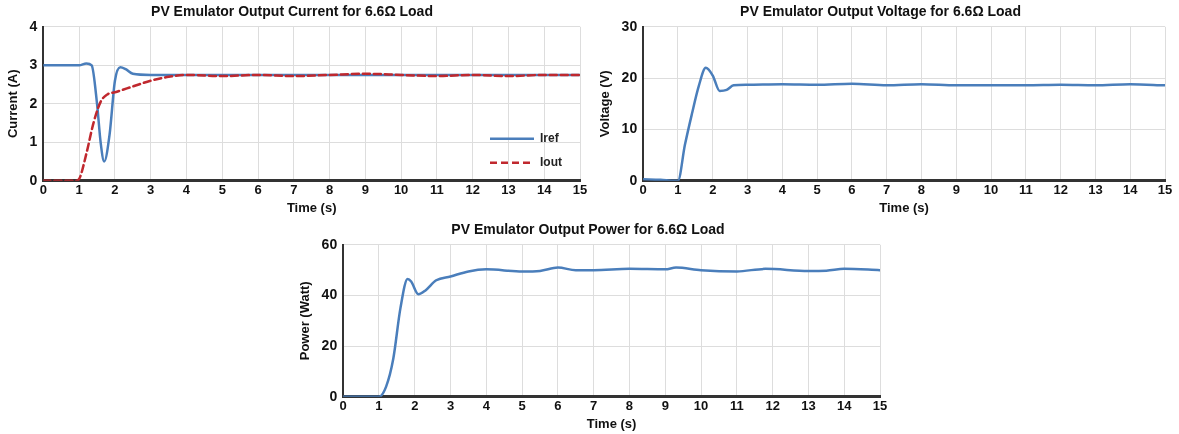 Image resolution: width=1179 pixels, height=434 pixels. I want to click on legend-label: Iref, so click(550, 138).